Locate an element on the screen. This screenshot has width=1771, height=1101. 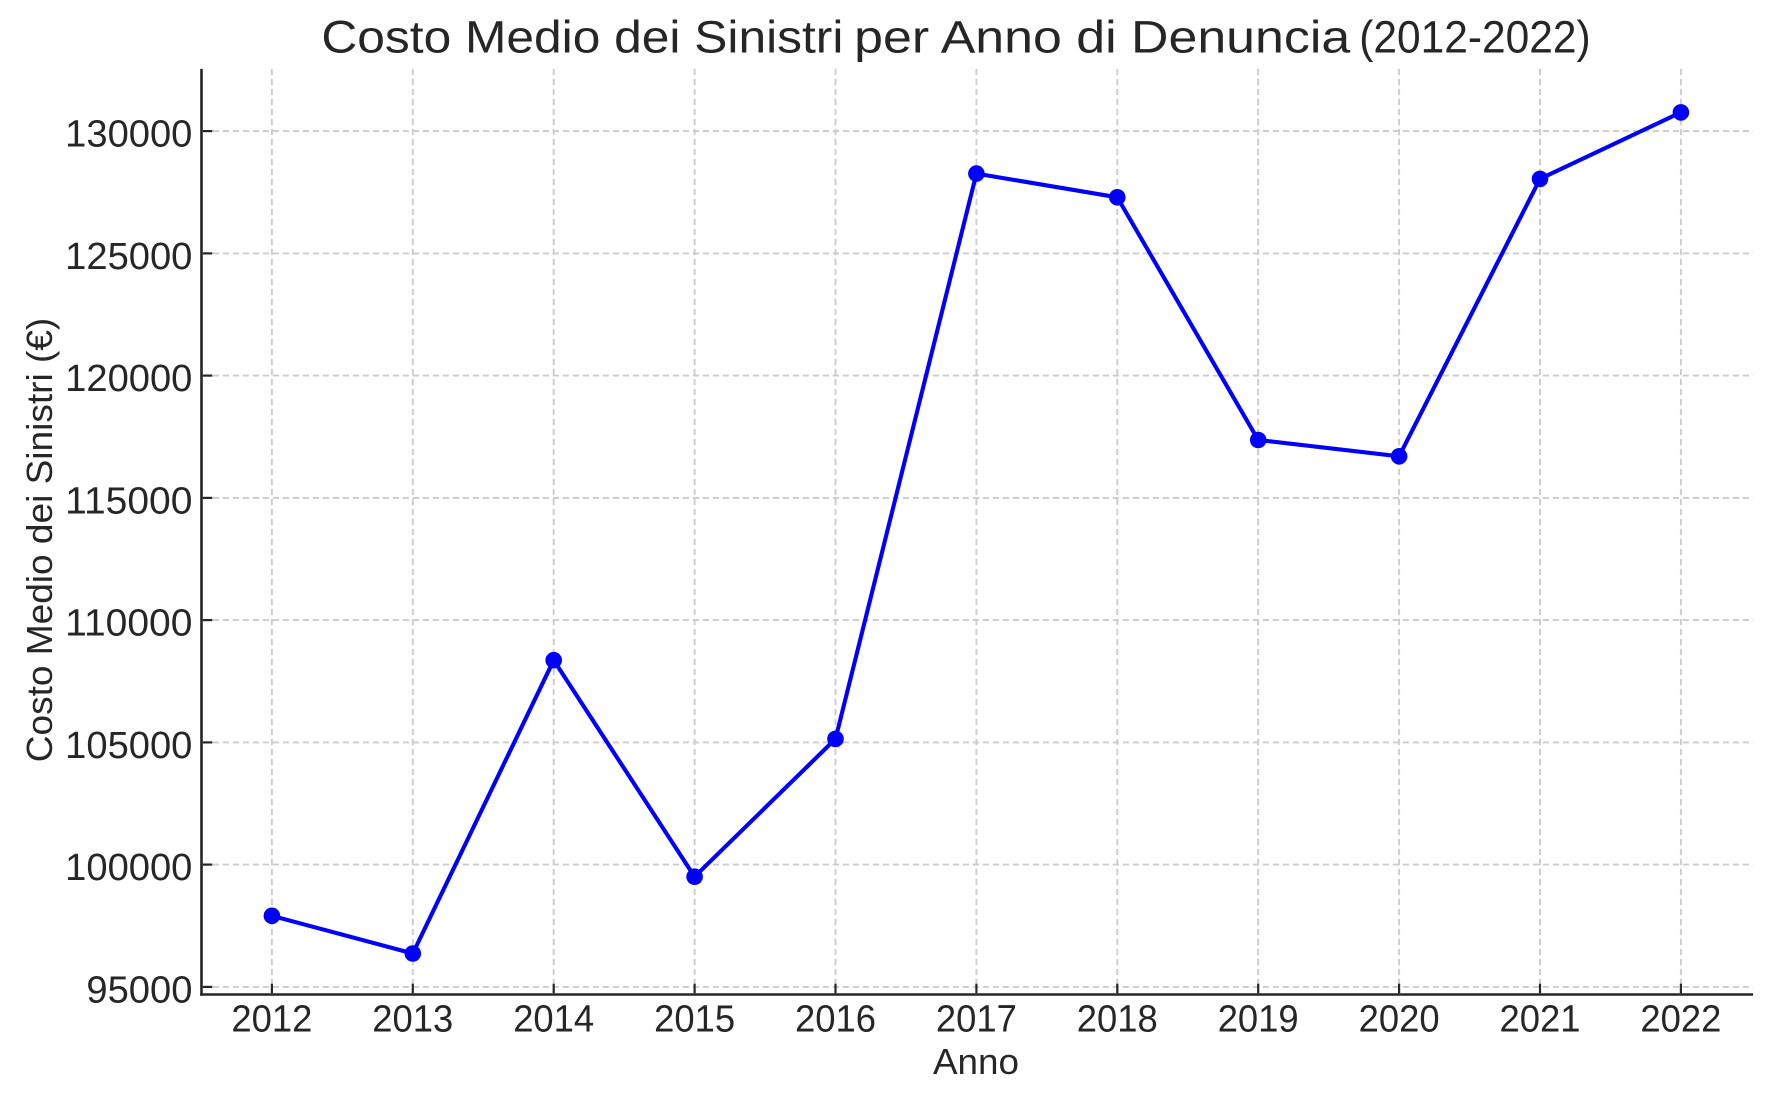
svg-text: Costo Medio dei Sinistri (€) is located at coordinates (39, 540).